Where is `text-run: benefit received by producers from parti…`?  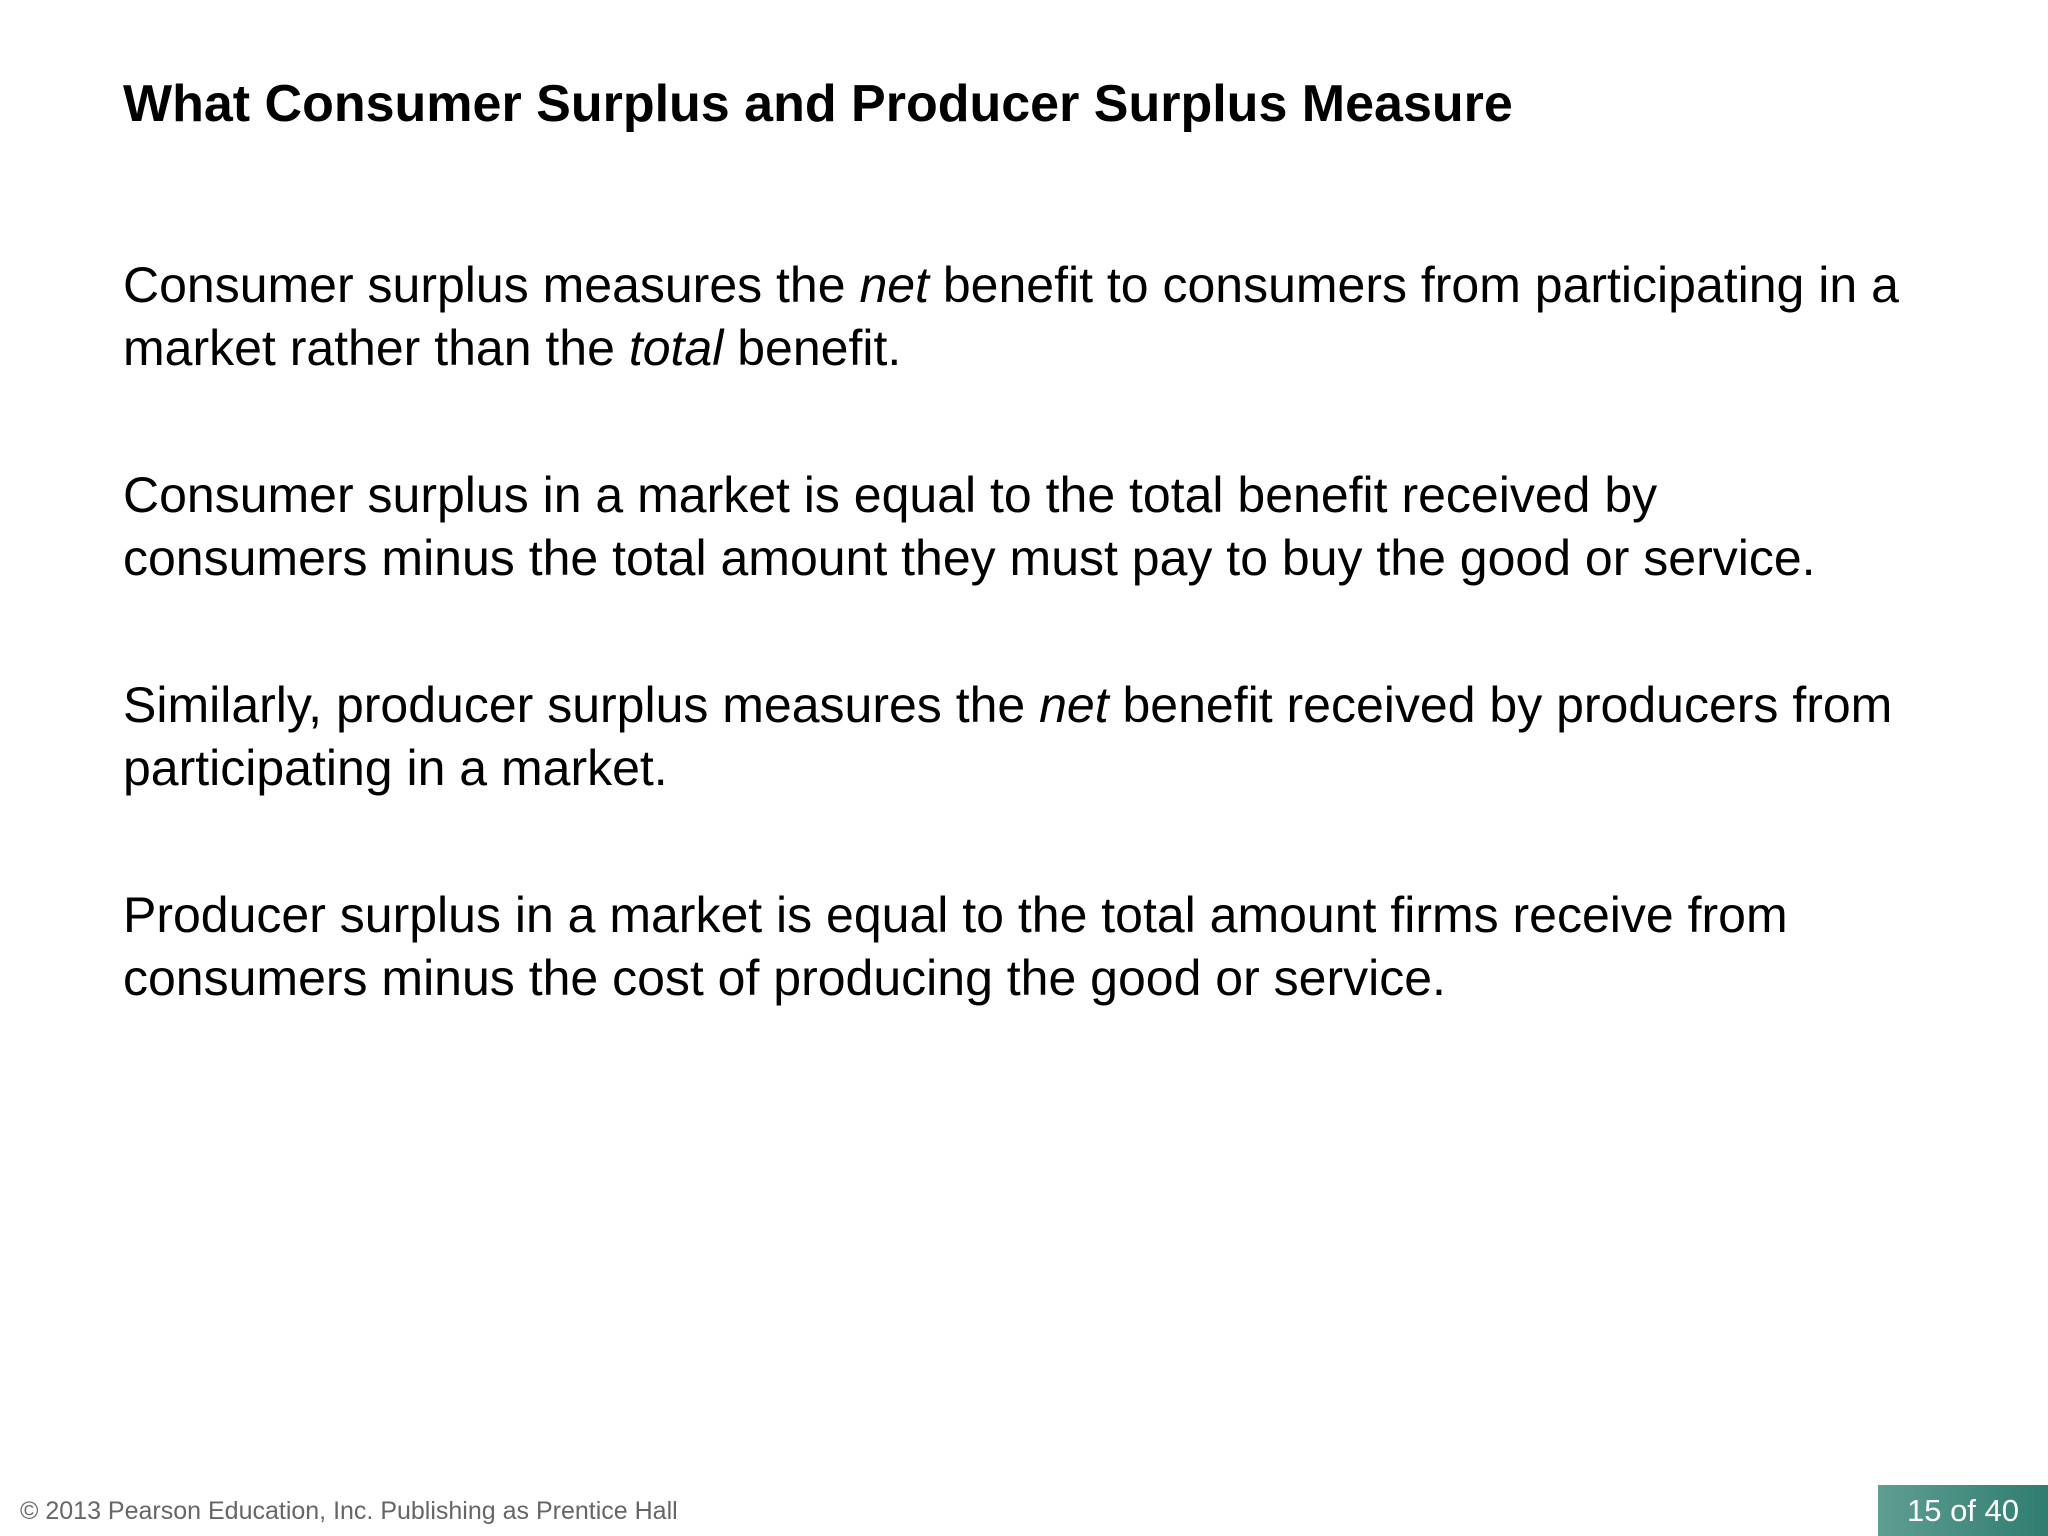
text-run: benefit received by producers from parti… is located at coordinates (1008, 736).